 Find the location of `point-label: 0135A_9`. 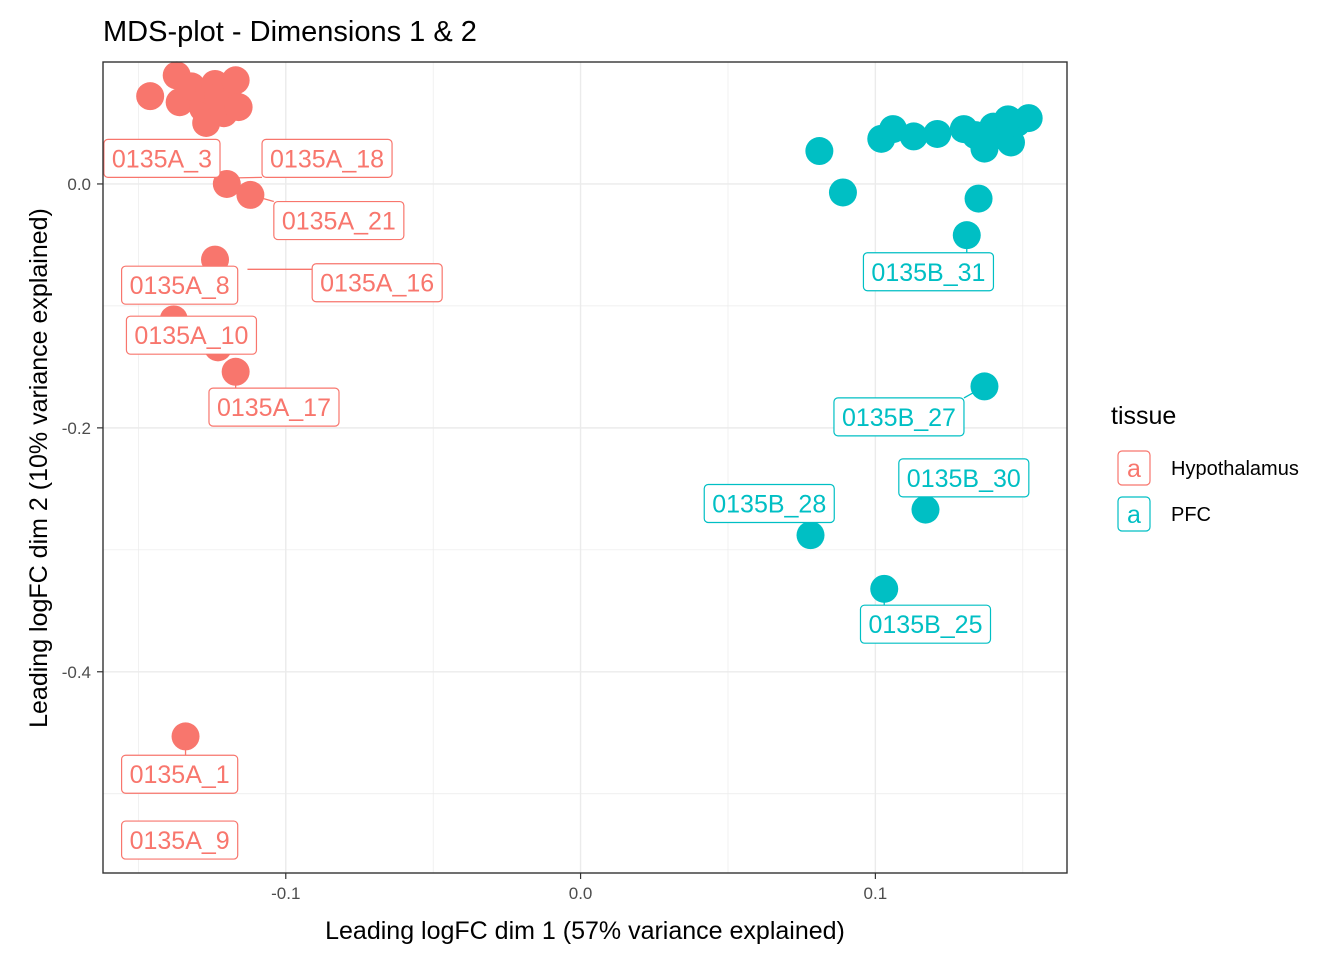

point-label: 0135A_9 is located at coordinates (179, 840).